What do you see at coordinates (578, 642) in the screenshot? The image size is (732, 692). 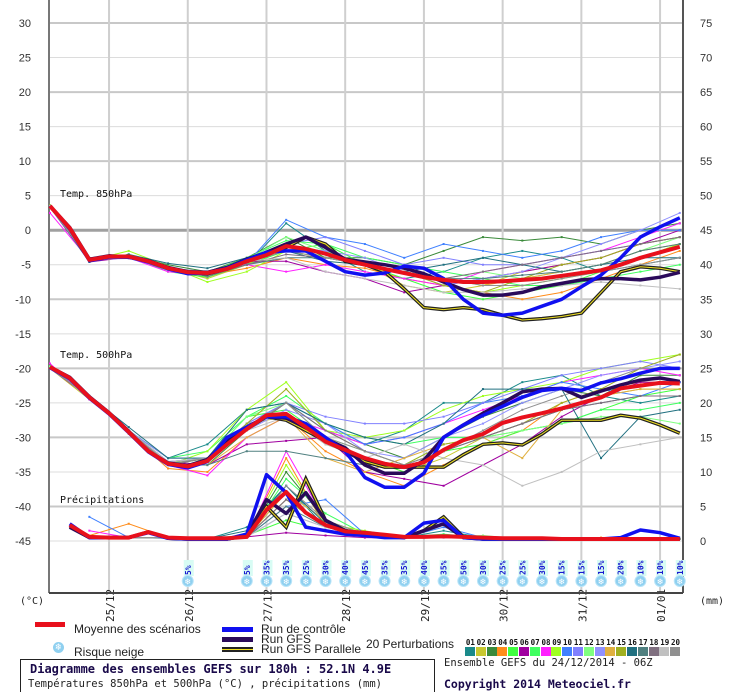 I see `perturbation-code: 11` at bounding box center [578, 642].